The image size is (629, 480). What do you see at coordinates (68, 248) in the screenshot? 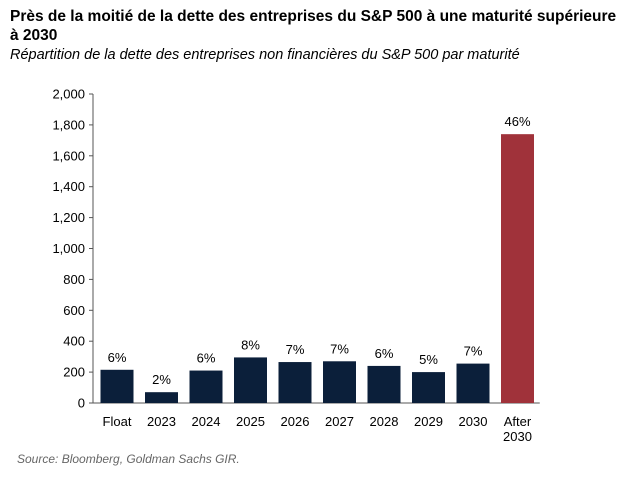
I see `y-tick-label: 1,000` at bounding box center [68, 248].